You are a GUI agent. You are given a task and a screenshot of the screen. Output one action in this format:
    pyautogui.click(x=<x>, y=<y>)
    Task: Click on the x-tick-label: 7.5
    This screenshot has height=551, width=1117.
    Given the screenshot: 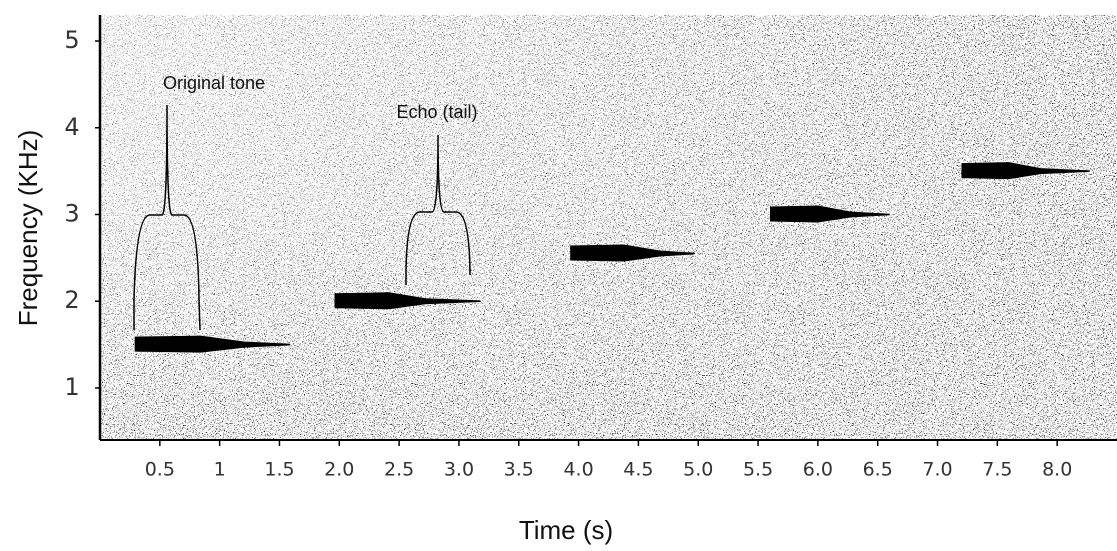 What is the action you would take?
    pyautogui.click(x=997, y=470)
    